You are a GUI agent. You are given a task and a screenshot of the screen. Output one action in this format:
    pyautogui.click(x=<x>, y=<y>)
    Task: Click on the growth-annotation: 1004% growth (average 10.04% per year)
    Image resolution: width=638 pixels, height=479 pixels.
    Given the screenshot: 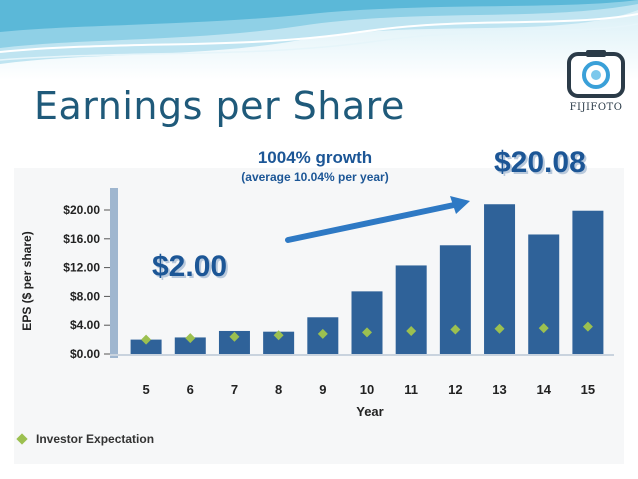 What is the action you would take?
    pyautogui.click(x=315, y=166)
    